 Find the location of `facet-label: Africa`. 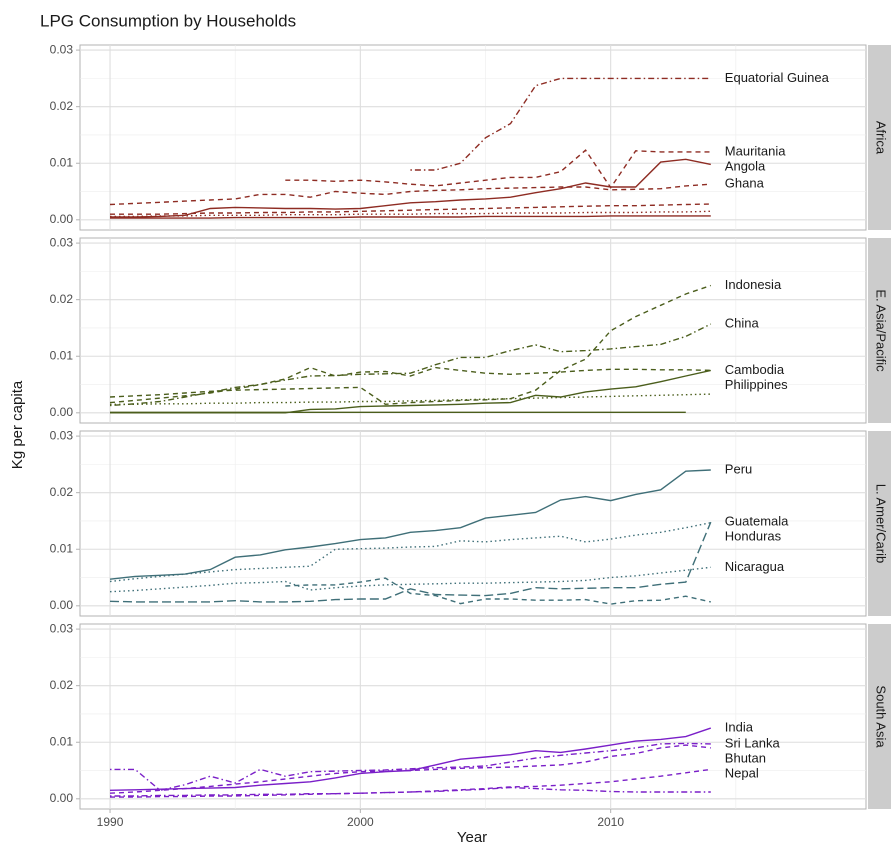

facet-label: Africa is located at coordinates (881, 138).